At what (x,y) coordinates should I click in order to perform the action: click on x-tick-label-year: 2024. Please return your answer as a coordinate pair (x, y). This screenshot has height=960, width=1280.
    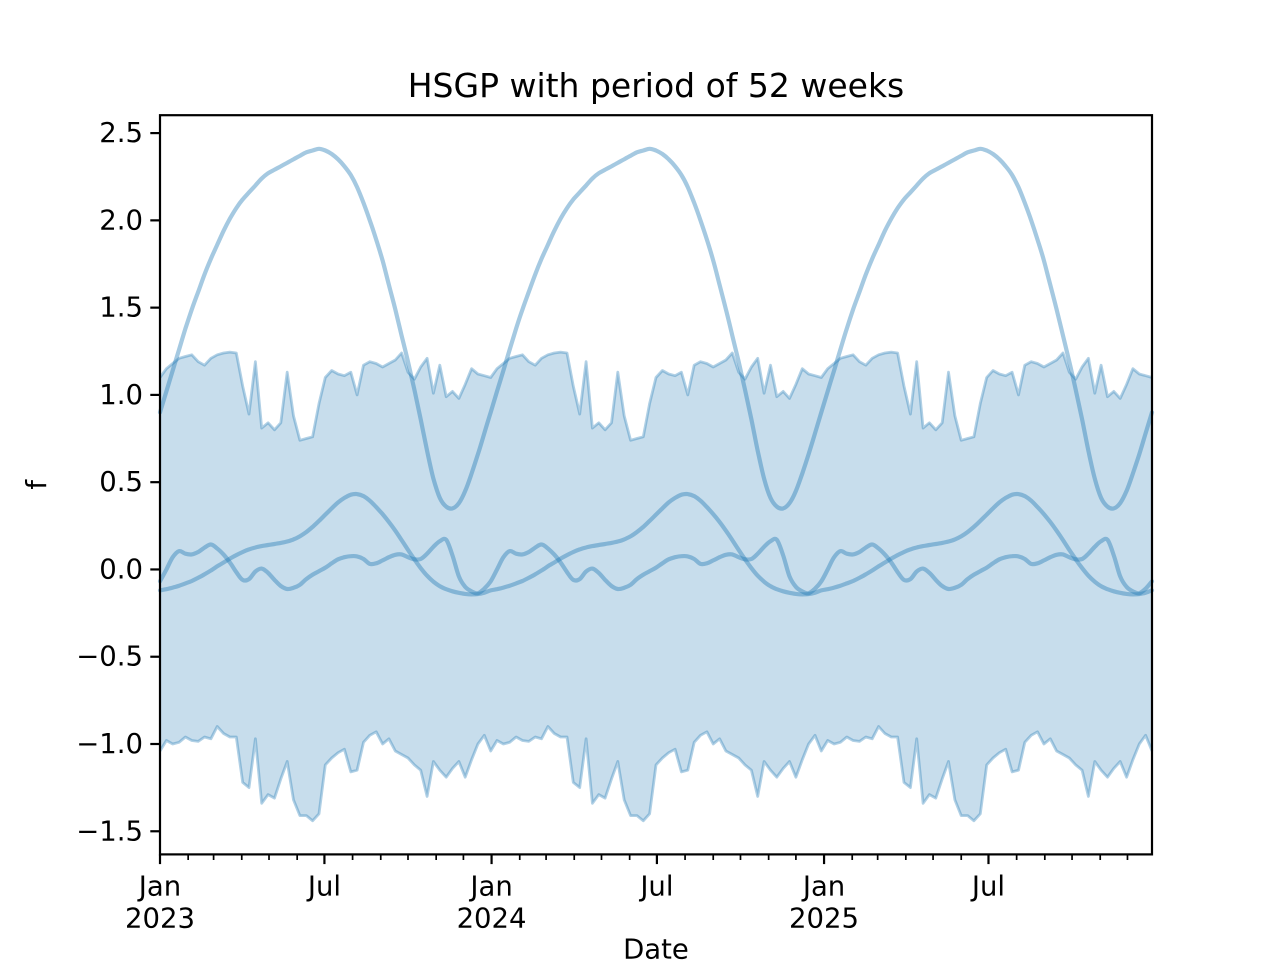
    Looking at the image, I should click on (492, 919).